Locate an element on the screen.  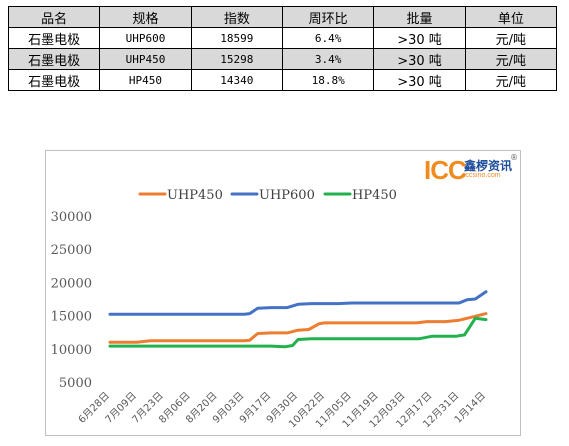
y-tick-label: 20000 is located at coordinates (71, 283).